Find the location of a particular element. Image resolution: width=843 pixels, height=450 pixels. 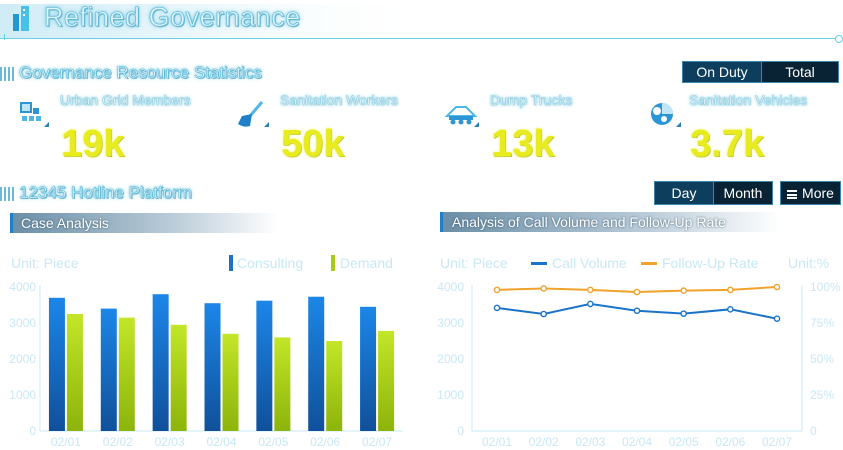

more-label: More is located at coordinates (818, 193).